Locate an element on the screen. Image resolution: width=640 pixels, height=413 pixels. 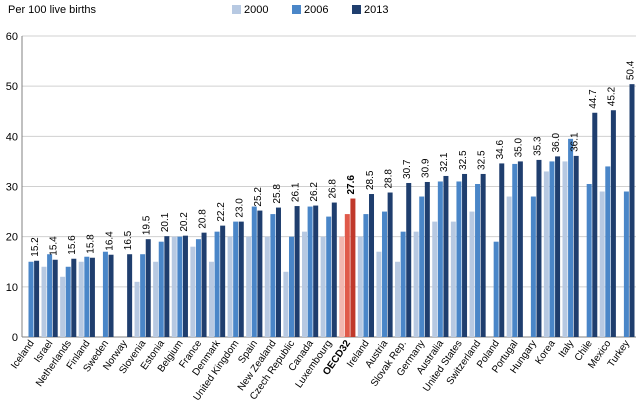
value-label: 15.8 is located at coordinates (91, 244).